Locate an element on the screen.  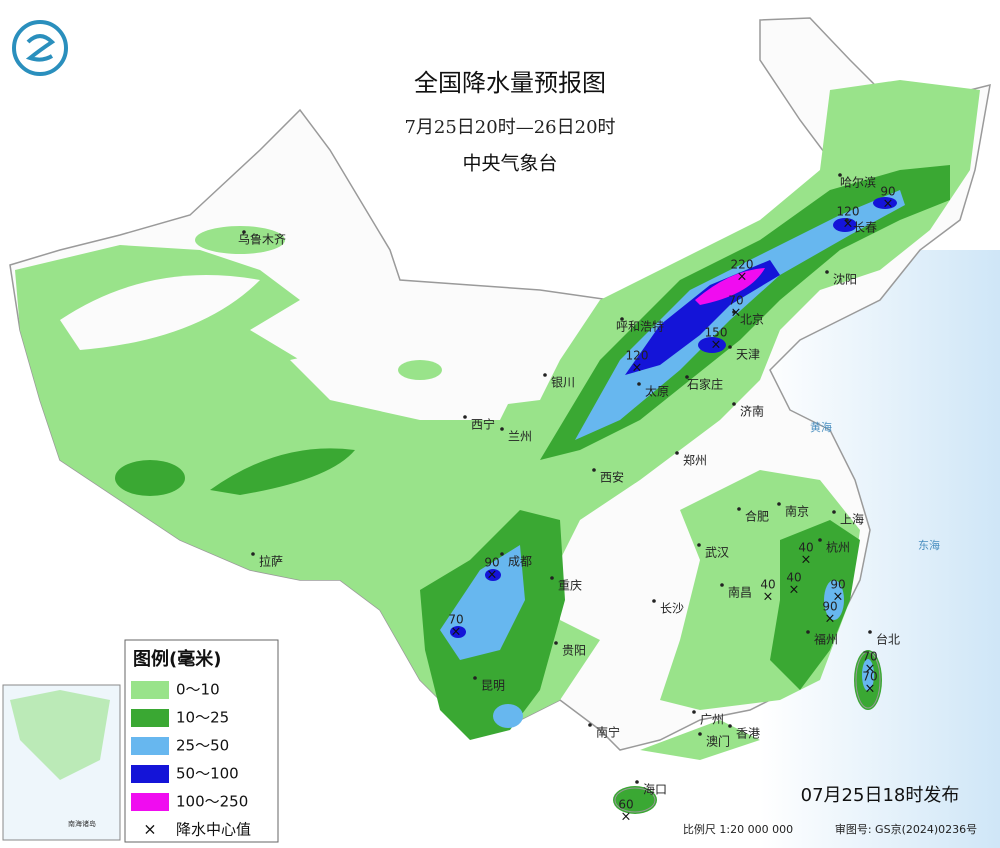
legend-label: 10～25 is located at coordinates (202, 718).